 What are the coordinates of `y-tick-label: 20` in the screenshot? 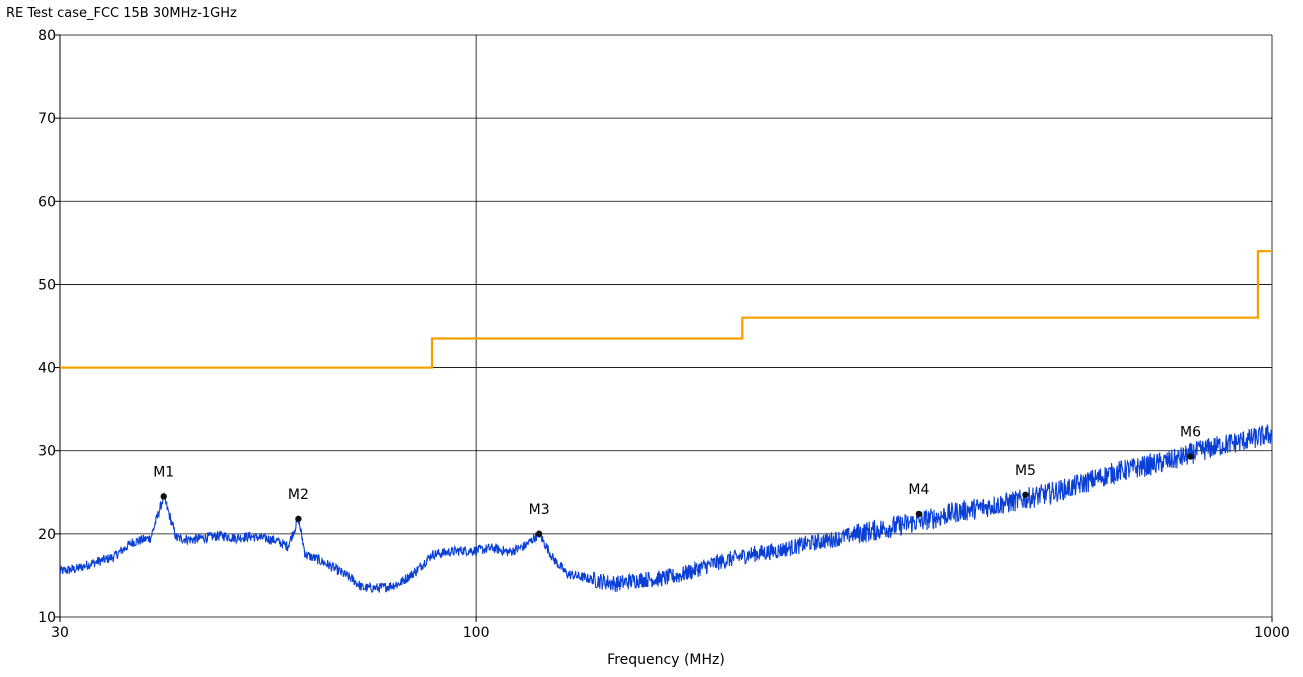 It's located at (47, 535).